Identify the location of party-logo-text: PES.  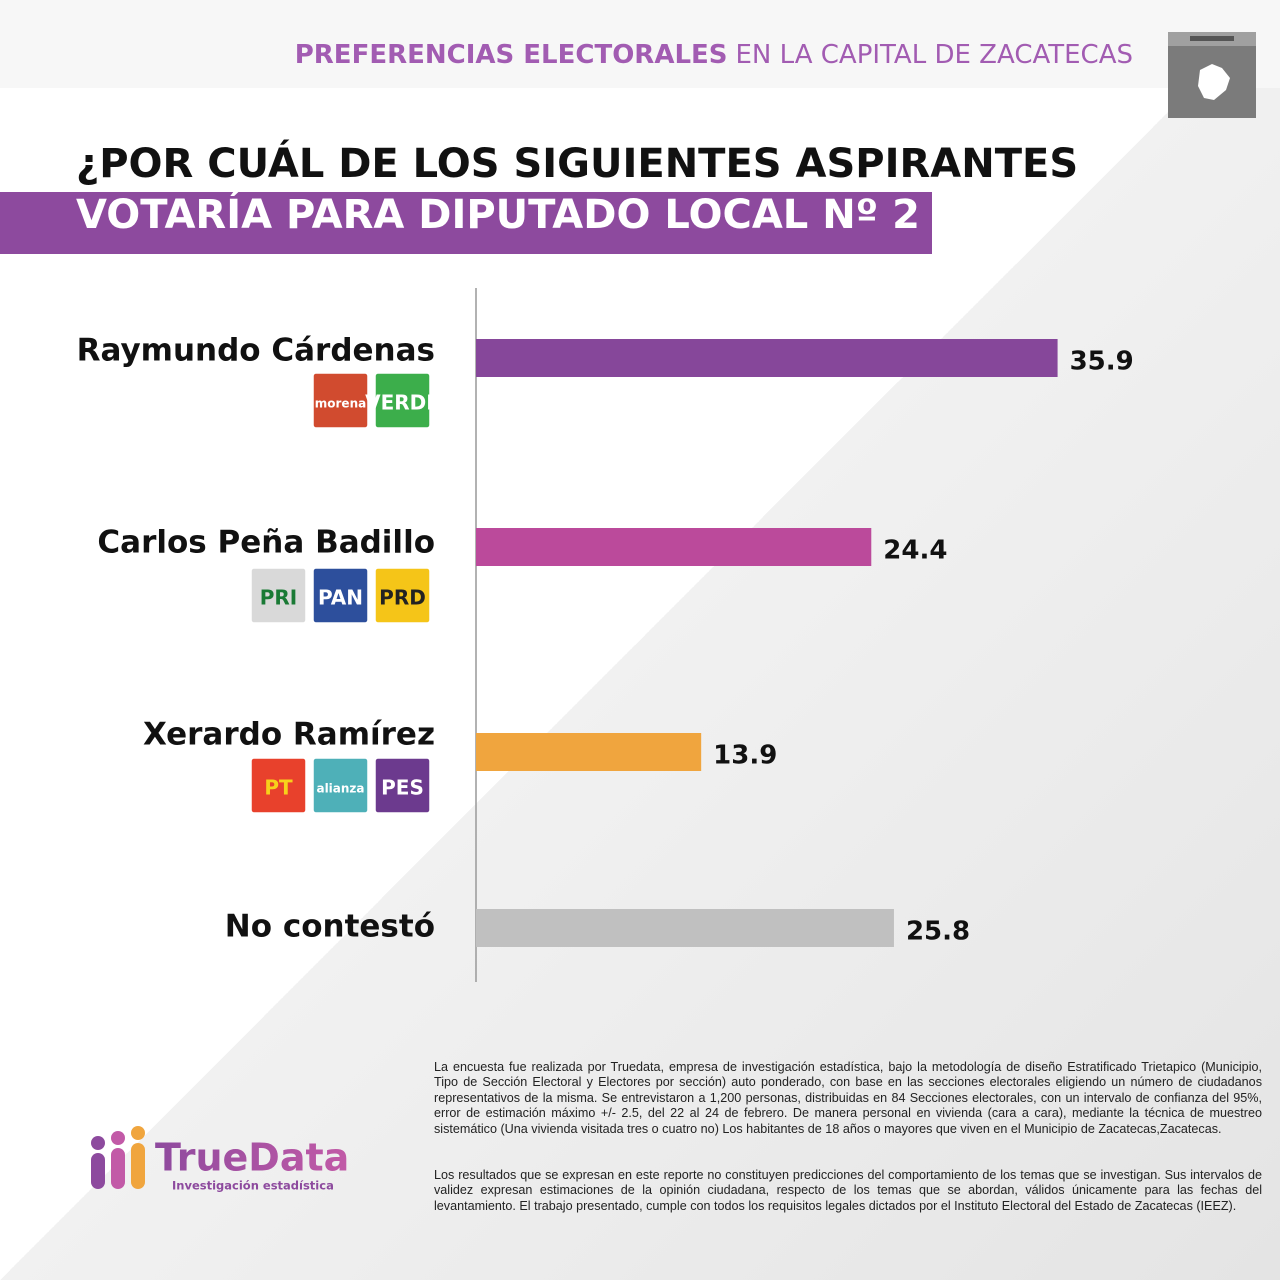
(402, 788).